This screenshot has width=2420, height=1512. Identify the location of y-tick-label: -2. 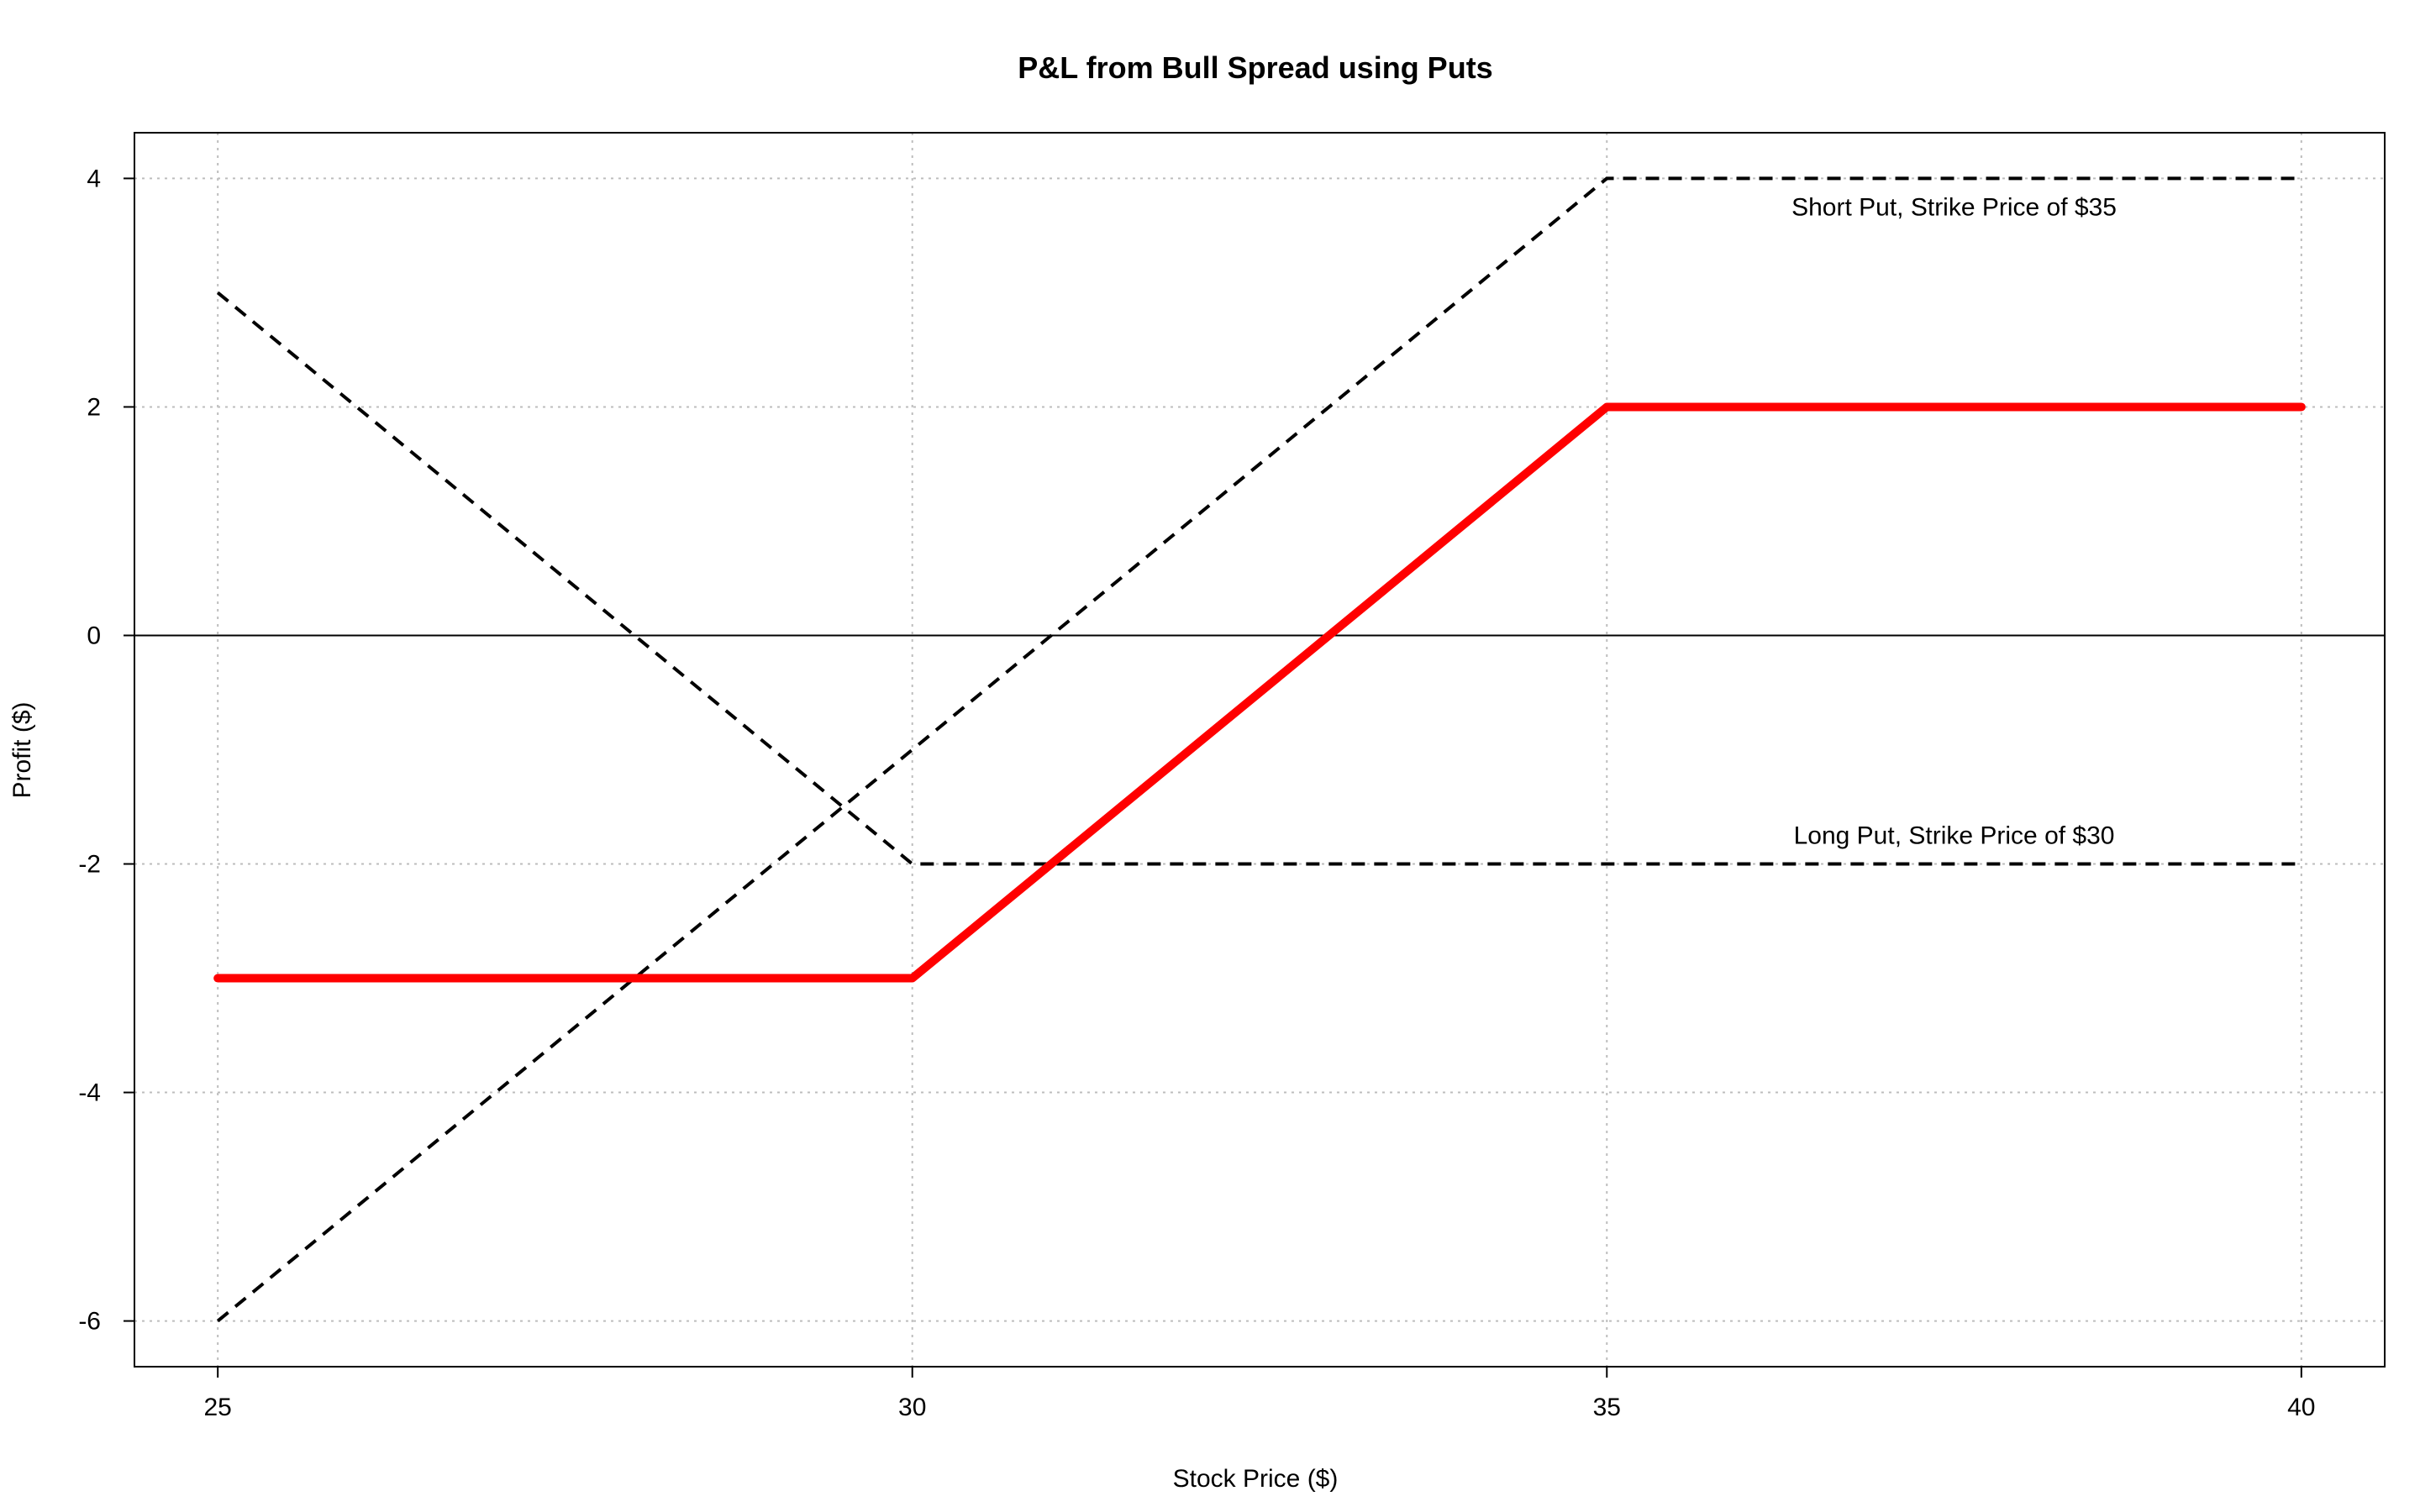
(90, 865).